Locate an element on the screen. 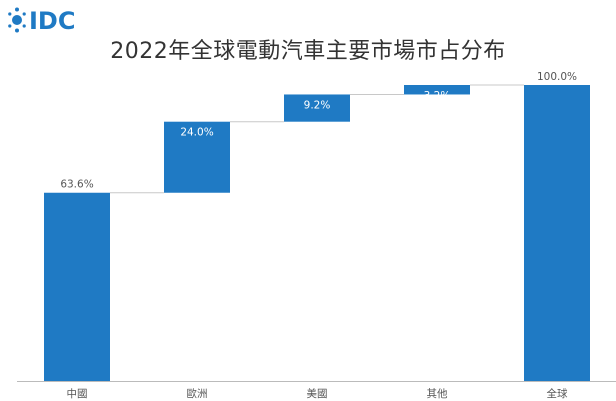 Image resolution: width=616 pixels, height=401 pixels. category-label: 全球 is located at coordinates (557, 393).